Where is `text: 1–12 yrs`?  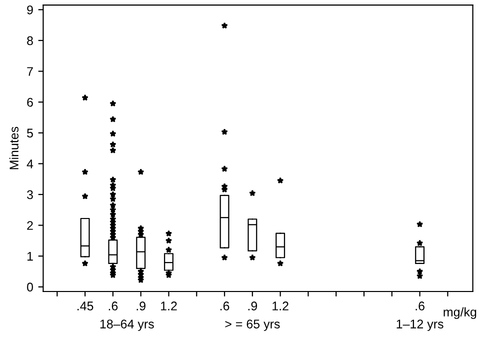
text: 1–12 yrs is located at coordinates (420, 325).